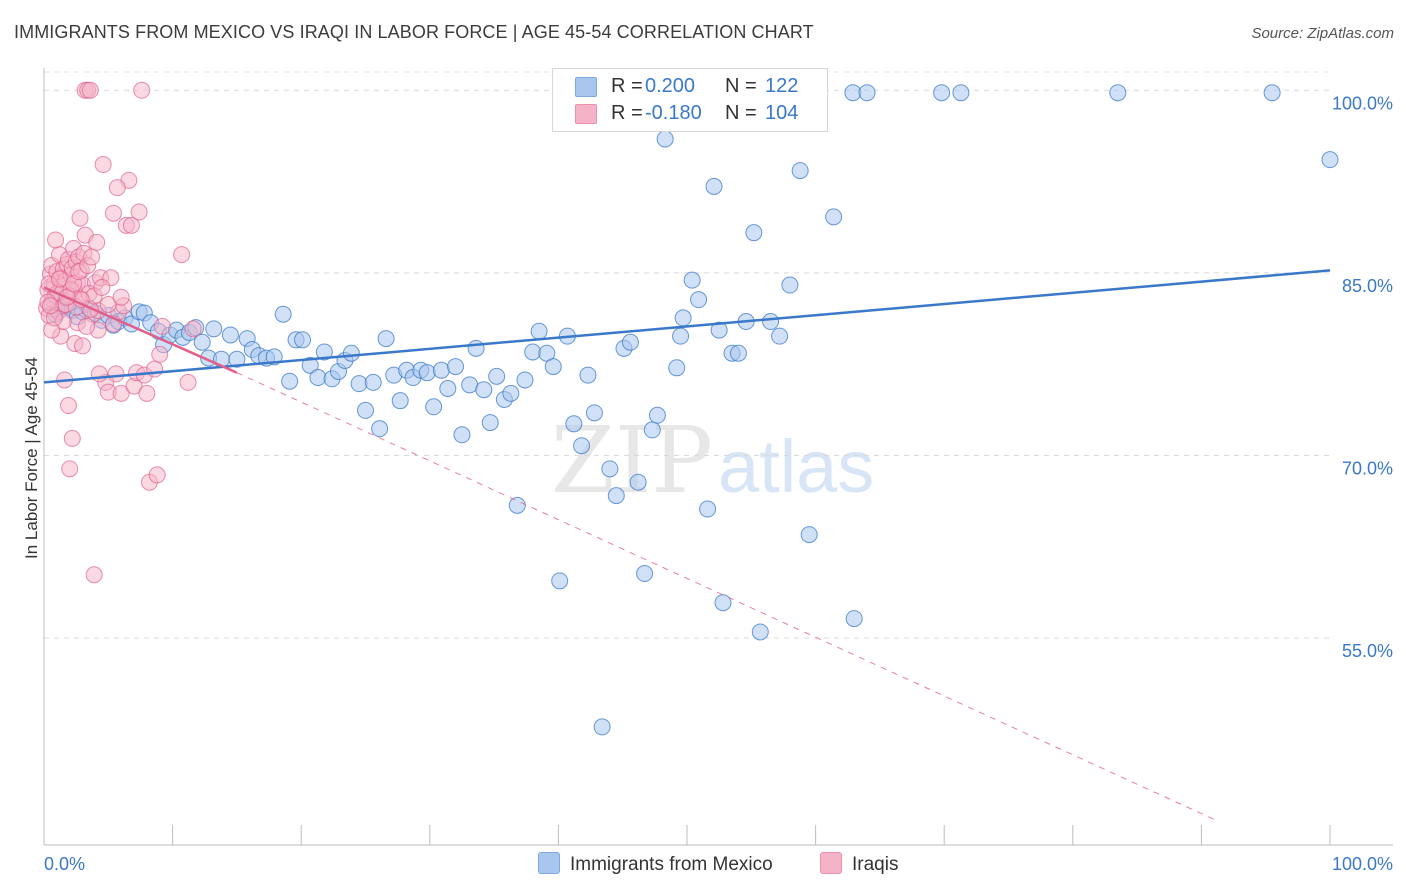 The height and width of the screenshot is (892, 1406). What do you see at coordinates (1322, 33) in the screenshot?
I see `source-label: Source: ZipAtlas.com` at bounding box center [1322, 33].